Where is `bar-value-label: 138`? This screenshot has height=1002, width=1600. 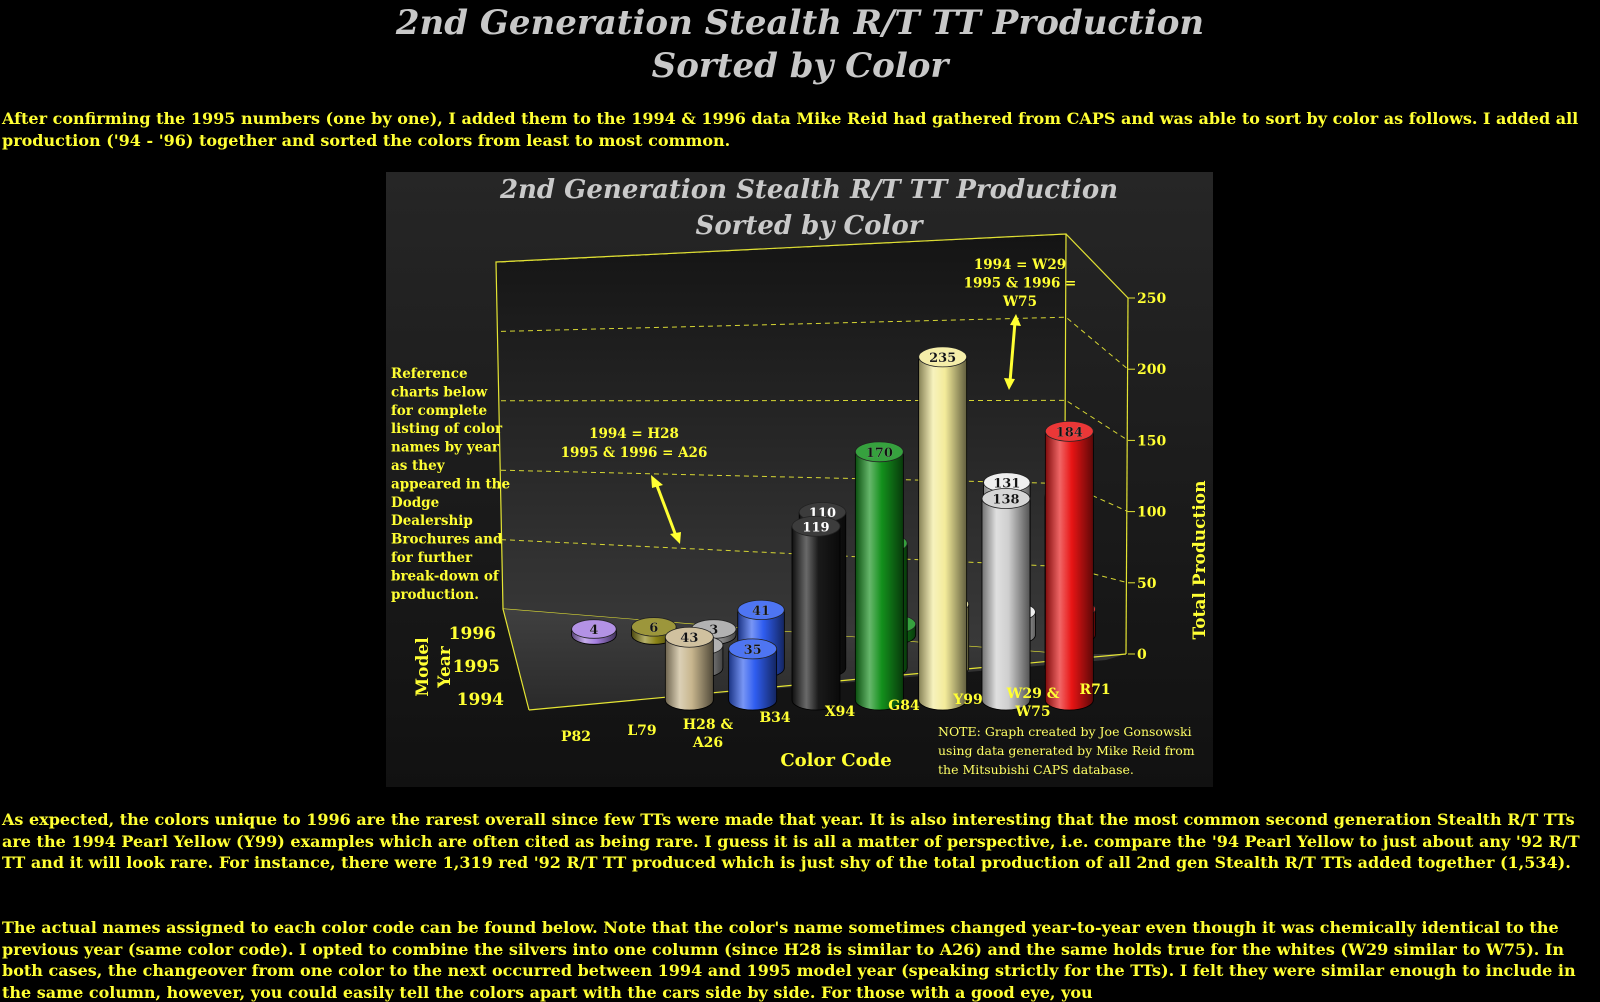 bar-value-label: 138 is located at coordinates (1005, 500).